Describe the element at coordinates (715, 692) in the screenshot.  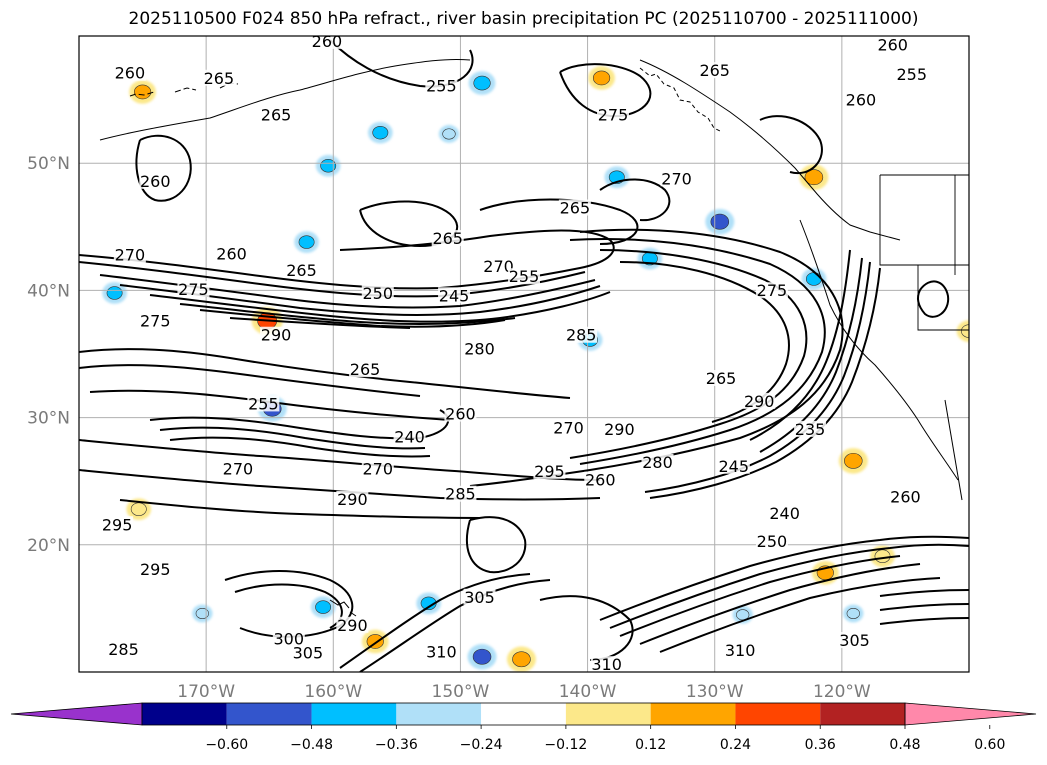
I see `lon-tick-label: 130°W` at that location.